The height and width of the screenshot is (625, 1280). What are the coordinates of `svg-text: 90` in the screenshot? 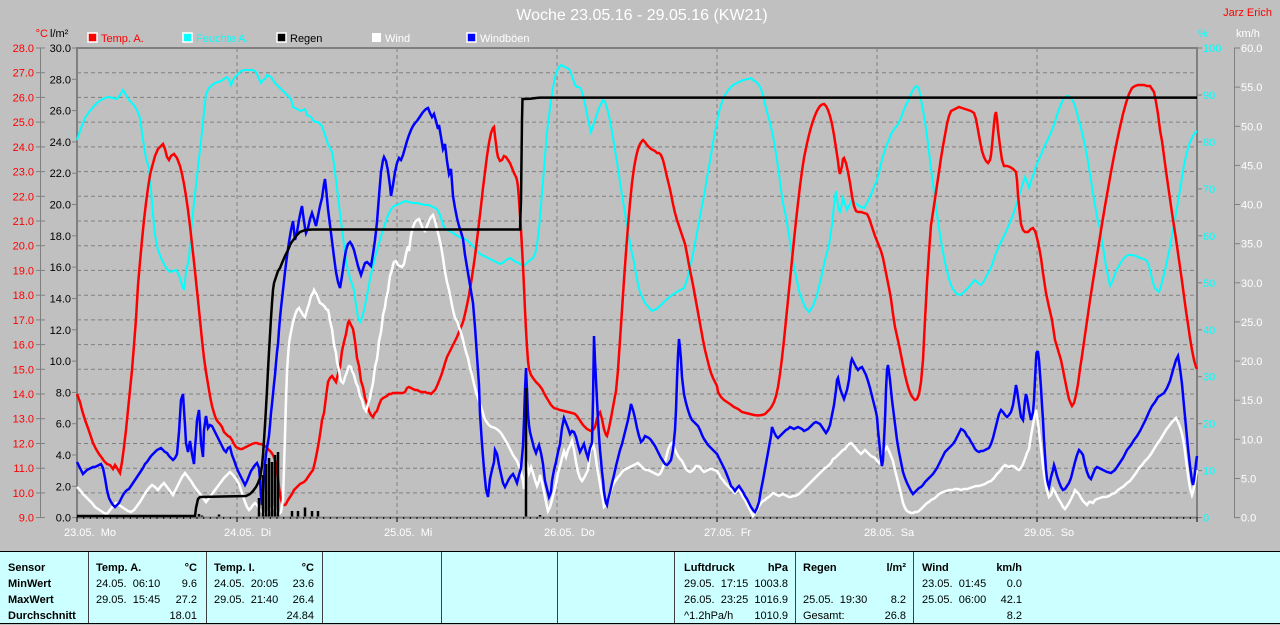 It's located at (1209, 96).